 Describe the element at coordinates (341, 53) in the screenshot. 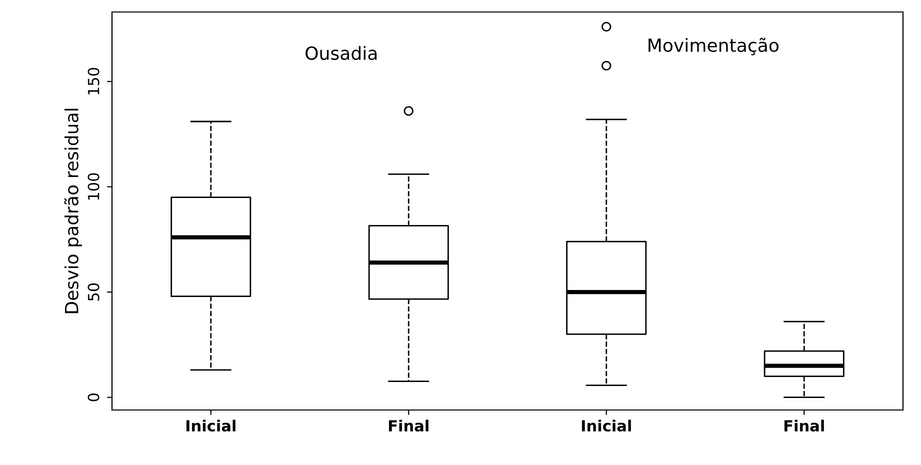

I see `annotation: Ousadia` at that location.